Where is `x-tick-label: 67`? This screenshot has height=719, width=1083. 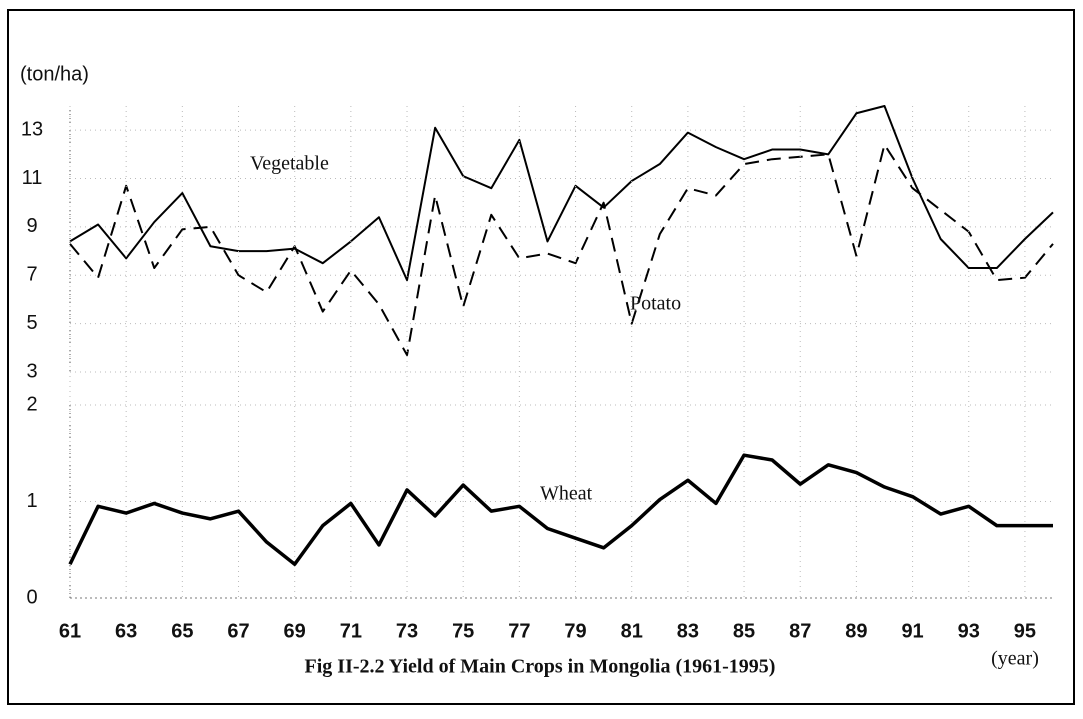 x-tick-label: 67 is located at coordinates (238, 631).